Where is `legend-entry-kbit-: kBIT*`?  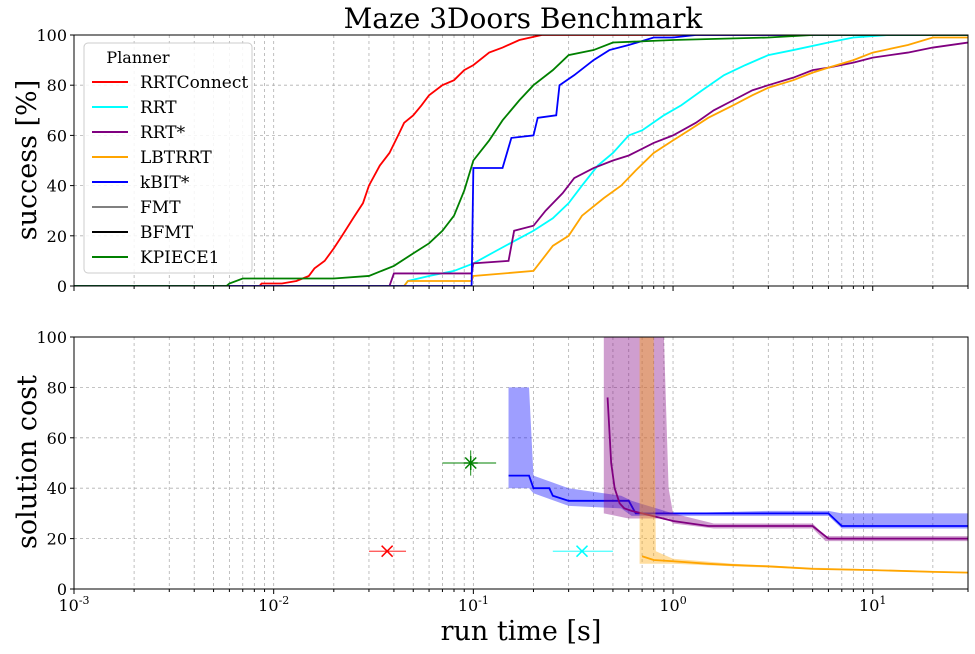 legend-entry-kbit-: kBIT* is located at coordinates (165, 183).